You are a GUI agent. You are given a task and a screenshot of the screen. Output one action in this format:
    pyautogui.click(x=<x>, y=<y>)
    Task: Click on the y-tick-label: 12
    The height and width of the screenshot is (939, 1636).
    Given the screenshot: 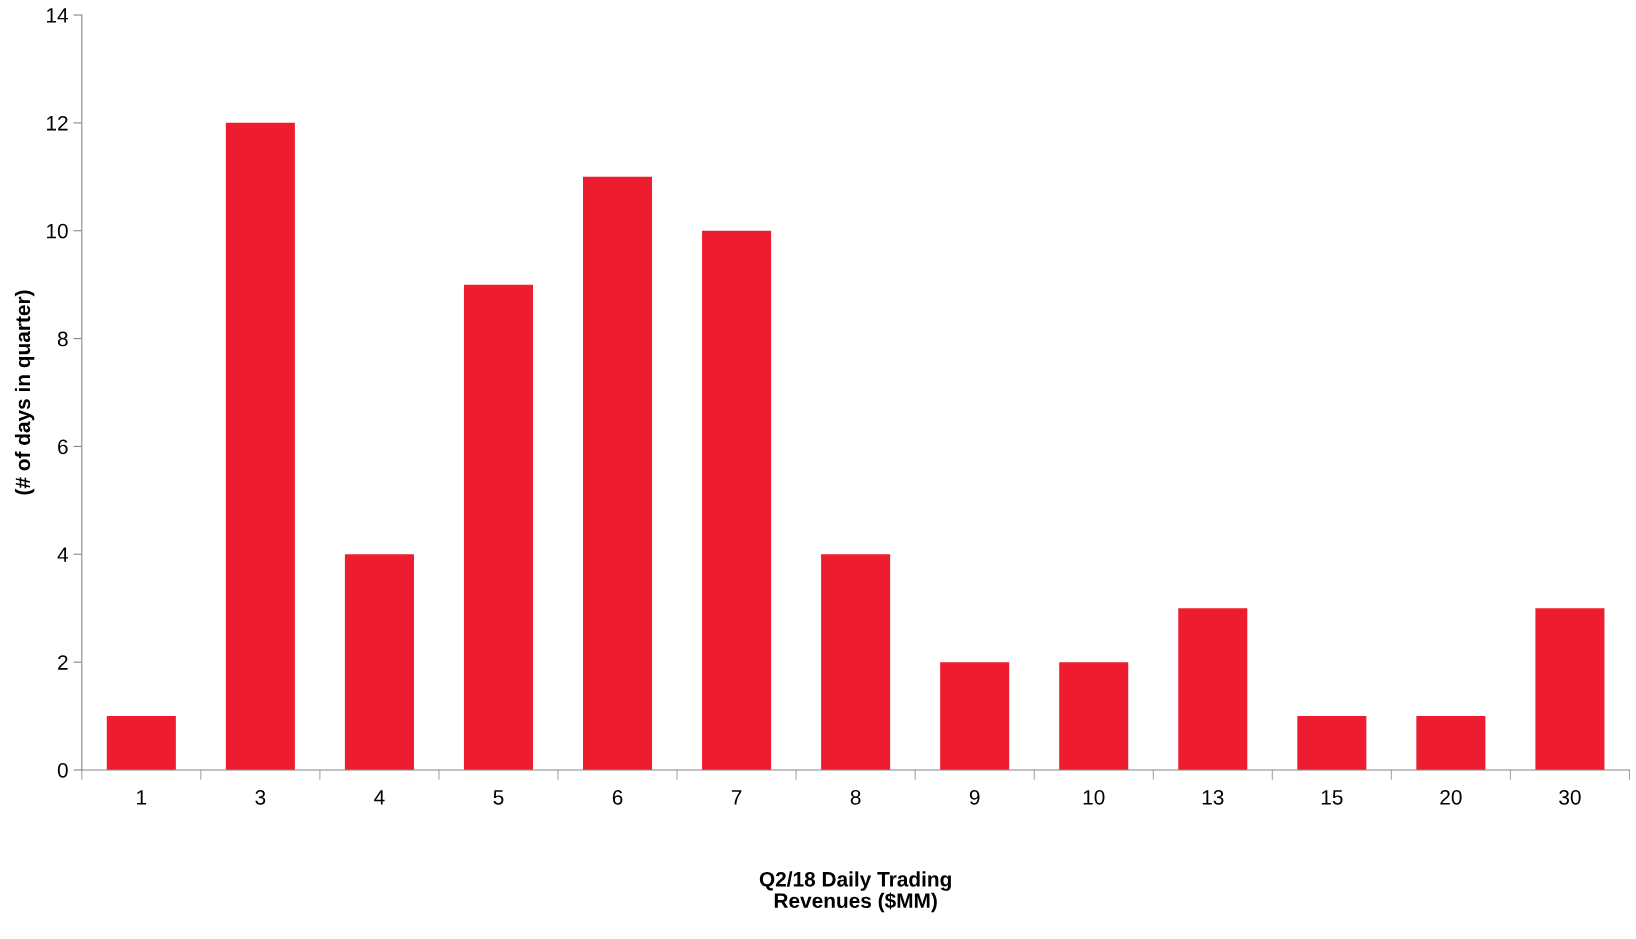 What is the action you would take?
    pyautogui.click(x=57, y=123)
    